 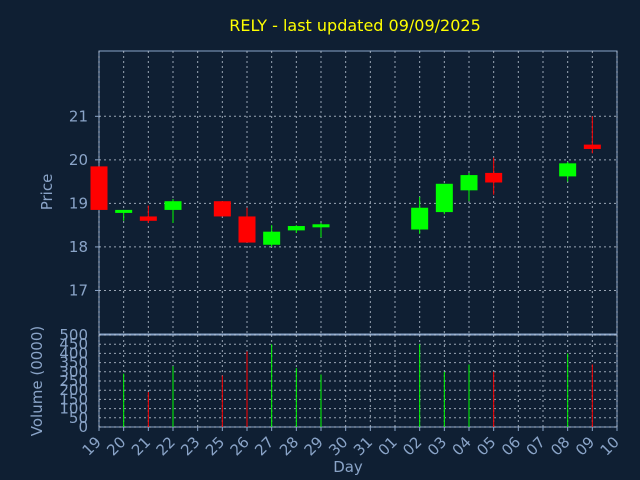 What do you see at coordinates (437, 446) in the screenshot?
I see `x-tick-label: 03` at bounding box center [437, 446].